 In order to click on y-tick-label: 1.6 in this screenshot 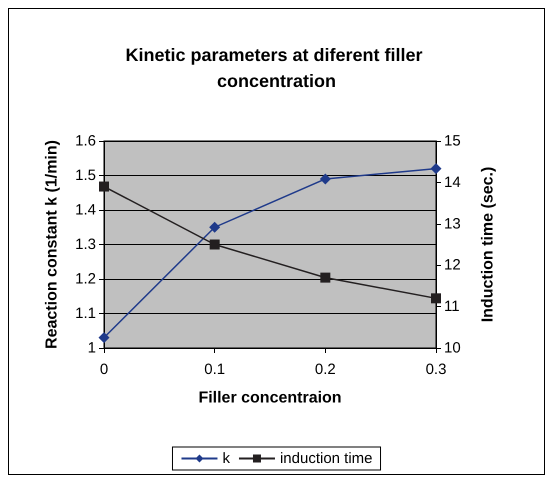, I will do `click(85, 141)`.